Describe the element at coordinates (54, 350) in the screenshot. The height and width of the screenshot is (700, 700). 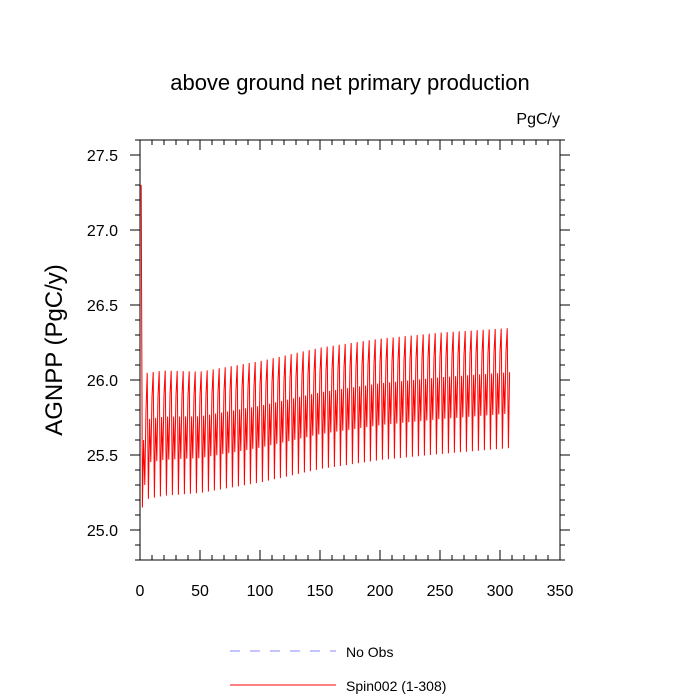
I see `y-axis-label: AGNPP (PgC/y)` at that location.